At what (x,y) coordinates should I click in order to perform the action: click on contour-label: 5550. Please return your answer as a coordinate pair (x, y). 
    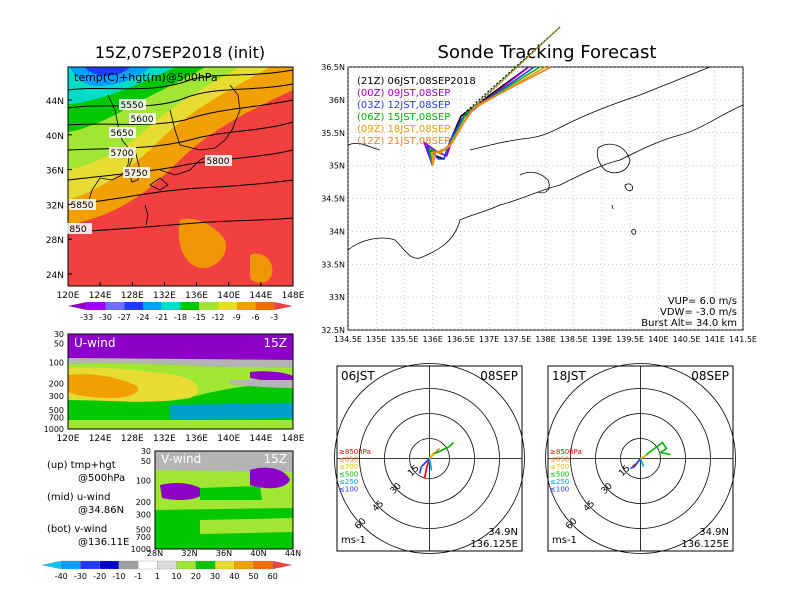
    Looking at the image, I should click on (132, 106).